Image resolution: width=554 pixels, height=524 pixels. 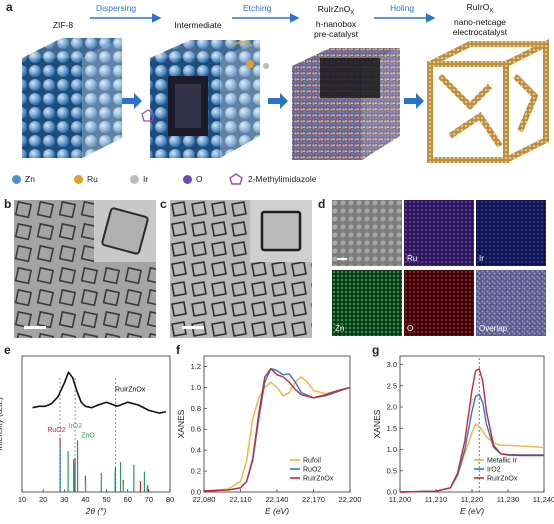 I want to click on x-tick-label: 30, so click(x=64, y=499).